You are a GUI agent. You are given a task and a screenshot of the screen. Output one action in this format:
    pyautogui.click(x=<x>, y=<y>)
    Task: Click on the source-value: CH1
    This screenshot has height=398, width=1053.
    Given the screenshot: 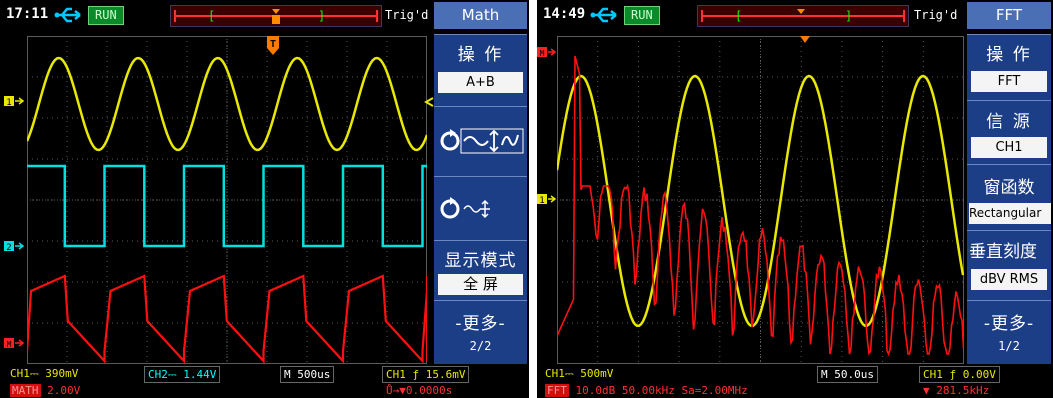 What is the action you would take?
    pyautogui.click(x=1009, y=147)
    